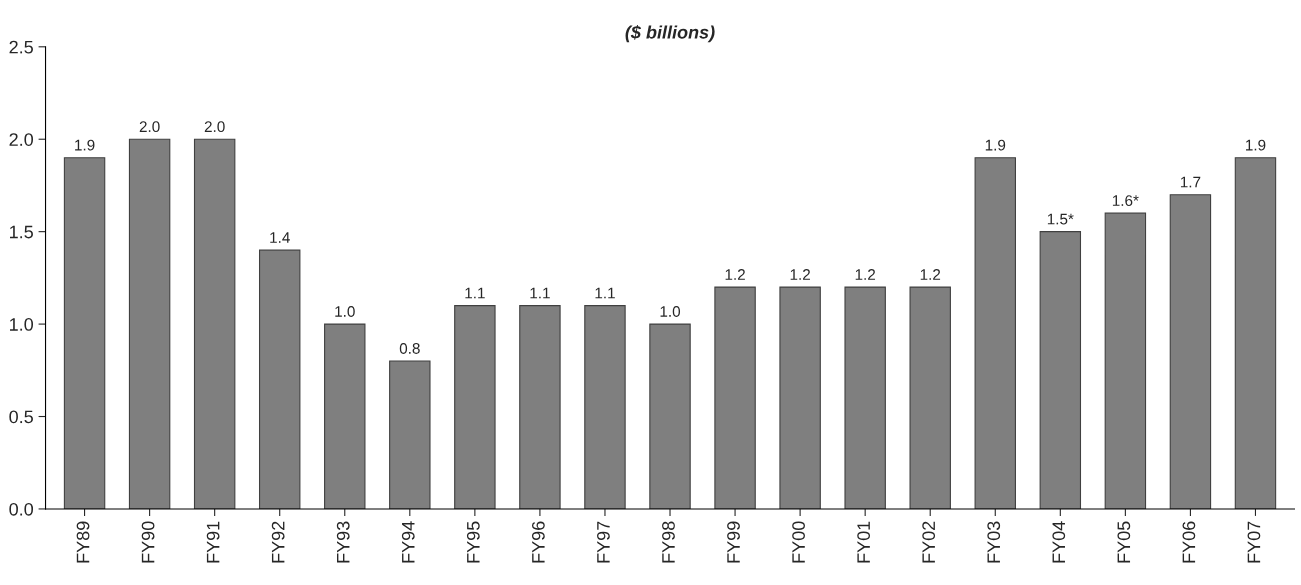 Image resolution: width=1301 pixels, height=585 pixels. What do you see at coordinates (1059, 542) in the screenshot?
I see `x-tick-label: FY04` at bounding box center [1059, 542].